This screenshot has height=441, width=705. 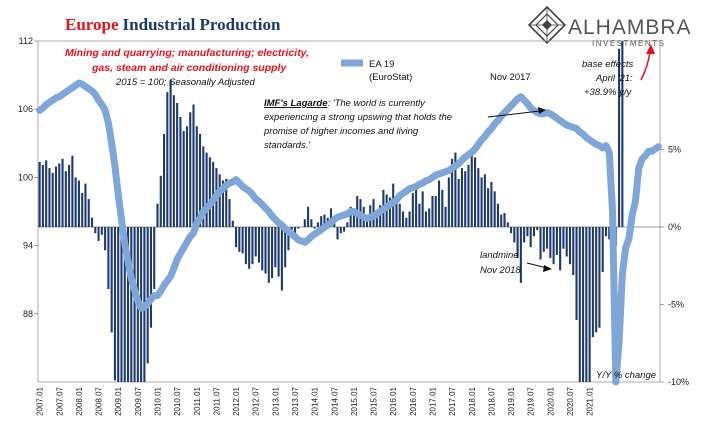 I want to click on legend-source: (EuroStat), so click(x=390, y=77).